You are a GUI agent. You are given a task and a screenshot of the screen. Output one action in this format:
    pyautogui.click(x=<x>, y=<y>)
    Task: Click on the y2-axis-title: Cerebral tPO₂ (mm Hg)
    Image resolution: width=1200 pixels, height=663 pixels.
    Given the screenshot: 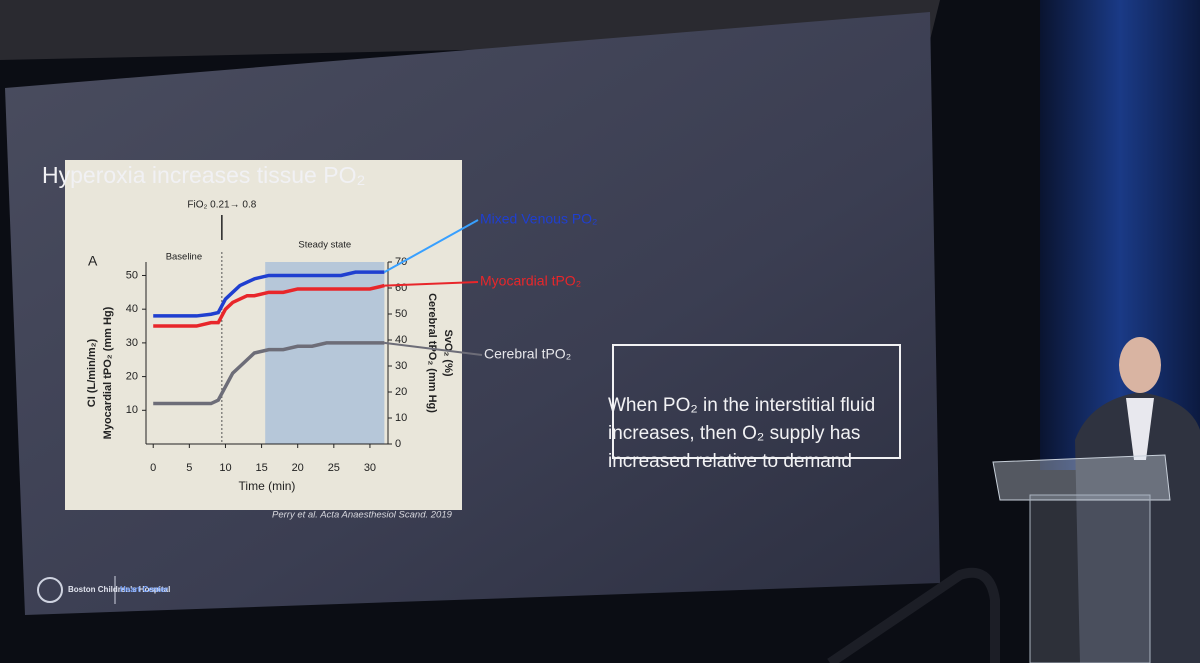 What is the action you would take?
    pyautogui.click(x=432, y=353)
    